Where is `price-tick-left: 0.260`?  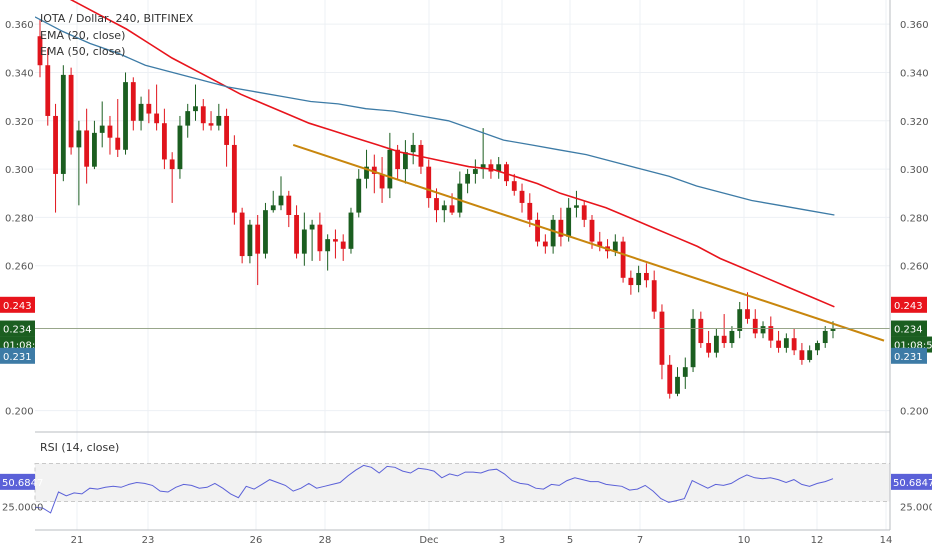
price-tick-left: 0.260 is located at coordinates (19, 267).